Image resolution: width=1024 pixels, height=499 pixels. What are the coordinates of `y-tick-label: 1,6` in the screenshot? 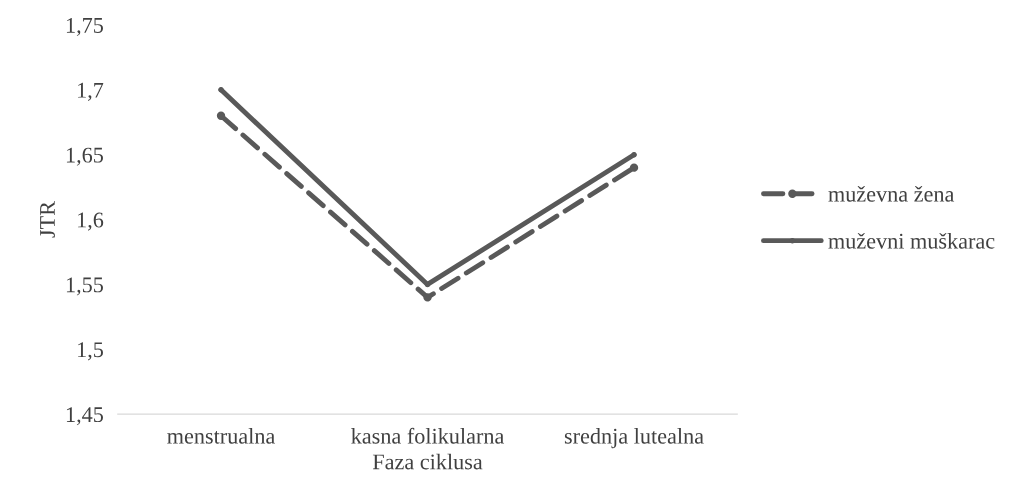 It's located at (91, 221).